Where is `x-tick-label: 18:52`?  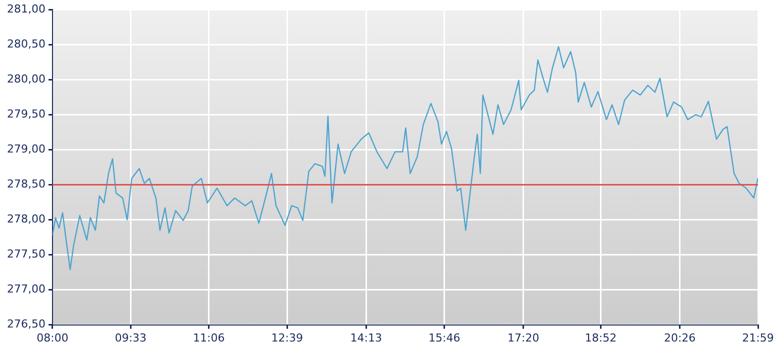 x-tick-label: 18:52 is located at coordinates (600, 337).